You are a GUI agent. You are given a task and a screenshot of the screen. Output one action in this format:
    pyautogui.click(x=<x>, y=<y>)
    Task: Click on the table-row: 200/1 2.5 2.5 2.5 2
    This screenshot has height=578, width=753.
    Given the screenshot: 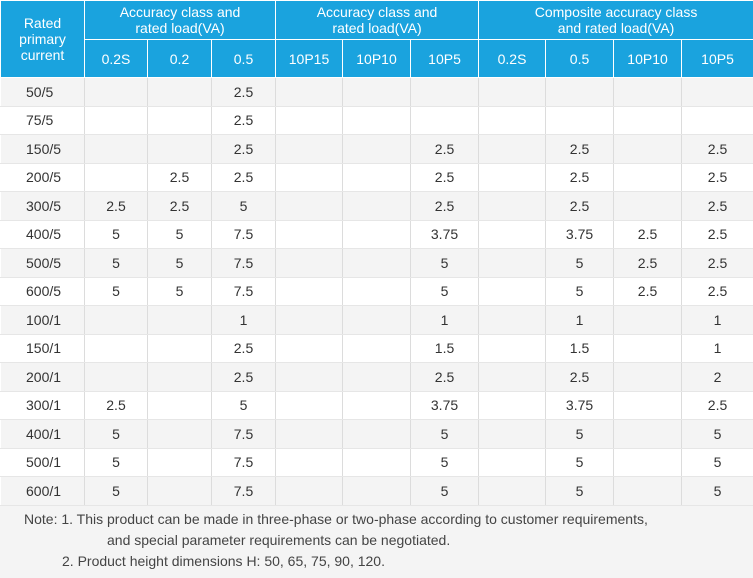 What is the action you would take?
    pyautogui.click(x=376, y=377)
    